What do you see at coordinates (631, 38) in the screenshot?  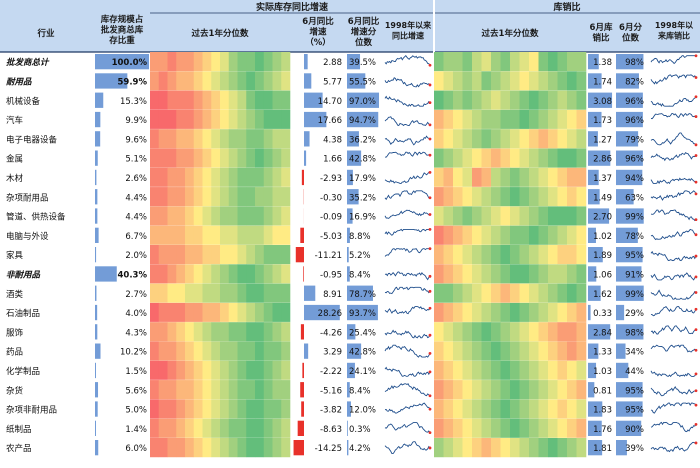 I see `header-ratio-percentile-line1: 位数` at bounding box center [631, 38].